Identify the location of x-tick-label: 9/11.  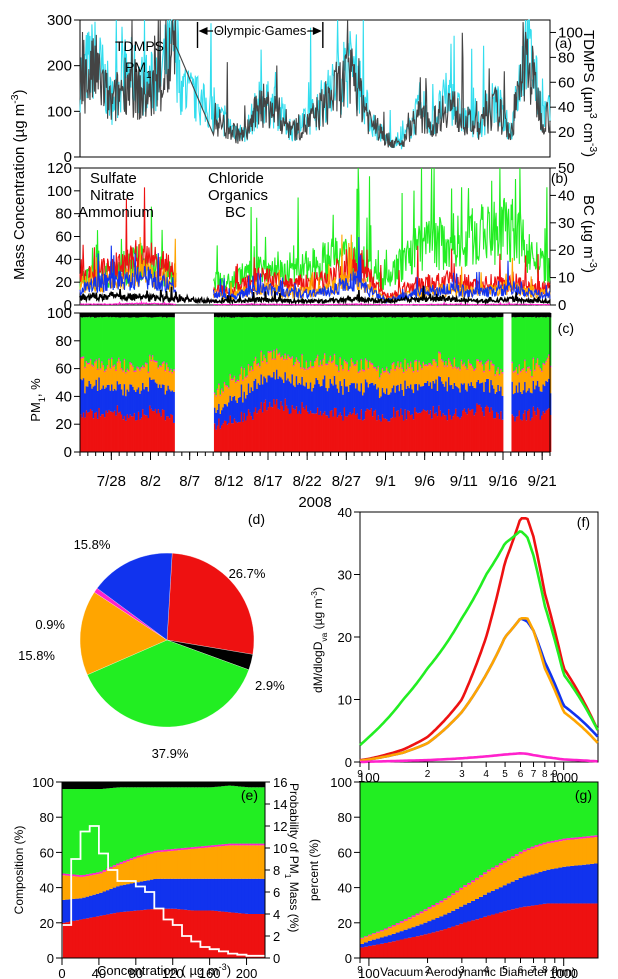
(464, 481).